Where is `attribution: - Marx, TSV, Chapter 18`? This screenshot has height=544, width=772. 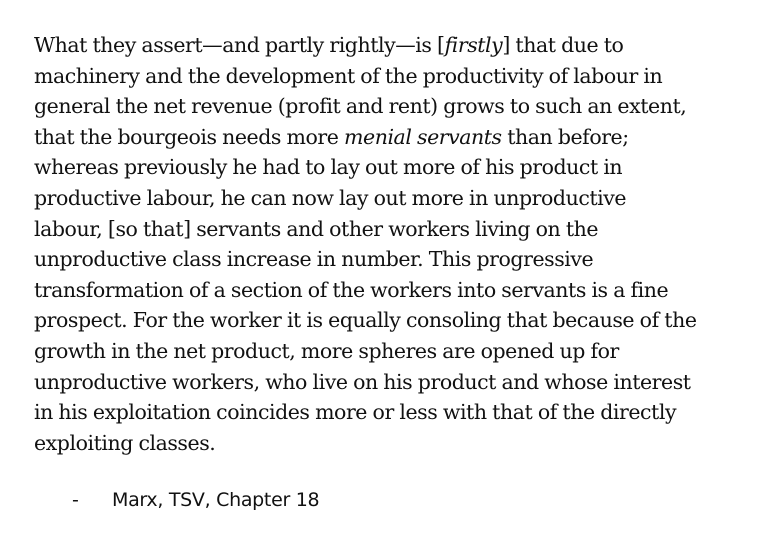
attribution: - Marx, TSV, Chapter 18 is located at coordinates (196, 500).